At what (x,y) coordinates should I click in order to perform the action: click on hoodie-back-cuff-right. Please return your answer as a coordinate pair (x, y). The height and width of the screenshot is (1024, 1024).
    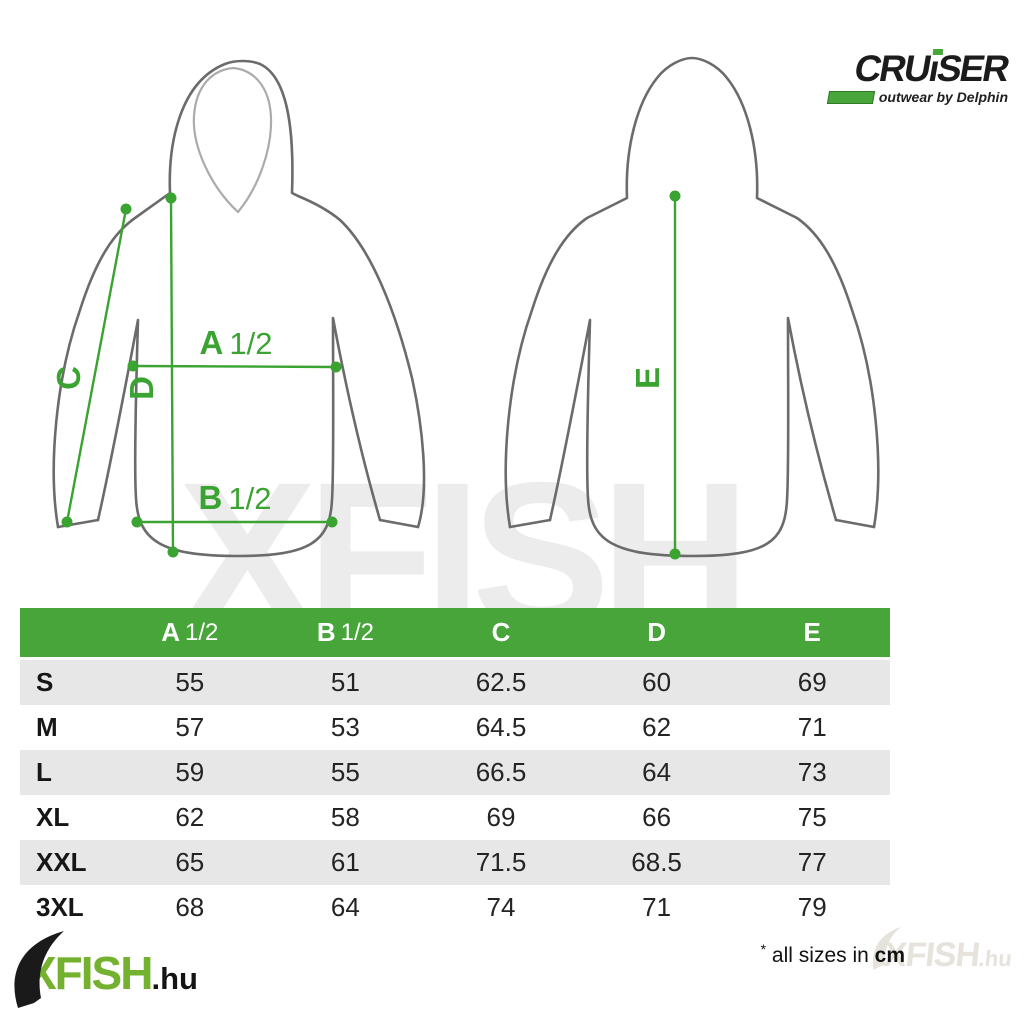
    Looking at the image, I should click on (855, 523).